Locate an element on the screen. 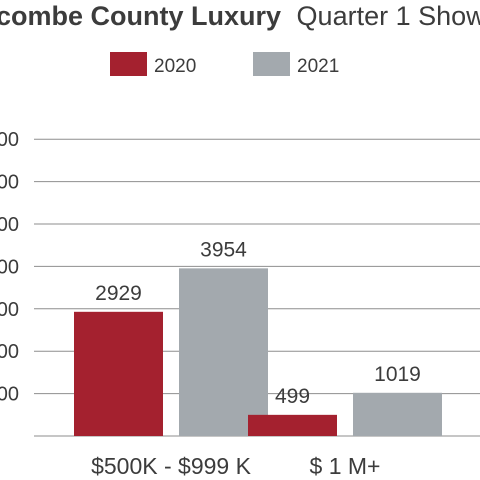  x-tick-label: $ 1 M+ is located at coordinates (345, 466).